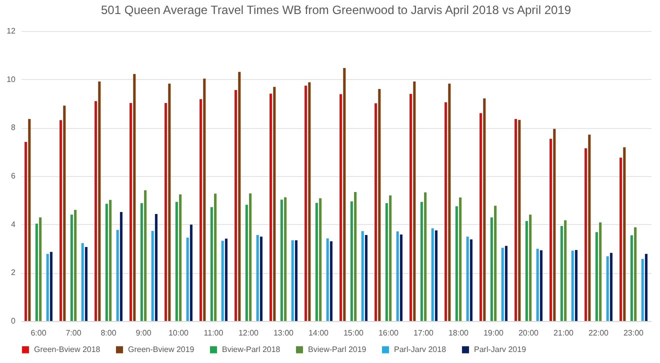 This screenshot has width=660, height=363. What do you see at coordinates (161, 349) in the screenshot?
I see `legend-label: Green-Bview 2019` at bounding box center [161, 349].